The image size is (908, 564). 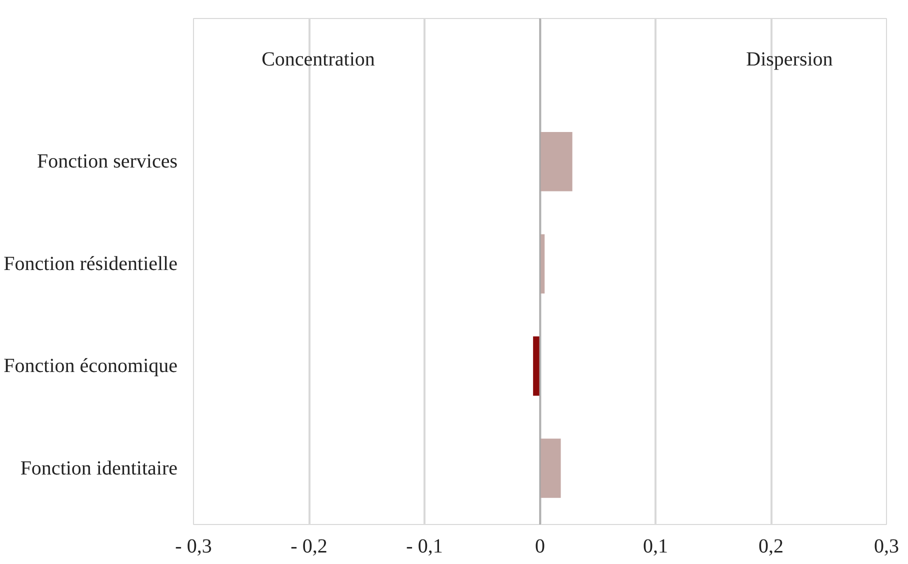 What do you see at coordinates (424, 547) in the screenshot?
I see `x-tick-label: - 0,1` at bounding box center [424, 547].